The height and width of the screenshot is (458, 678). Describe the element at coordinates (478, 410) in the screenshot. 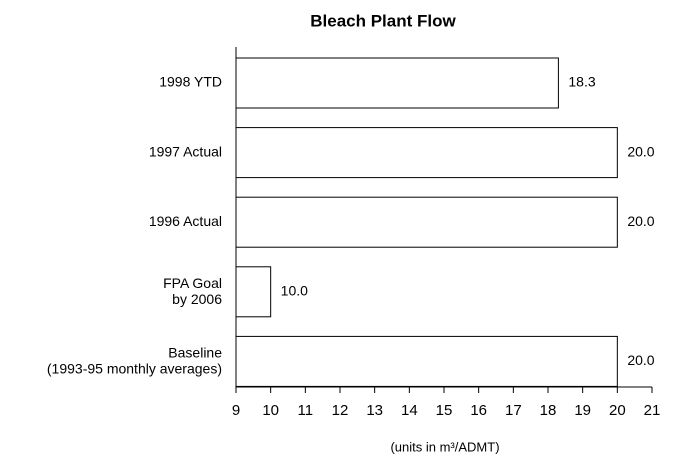

I see `x-tick-label: 16` at that location.